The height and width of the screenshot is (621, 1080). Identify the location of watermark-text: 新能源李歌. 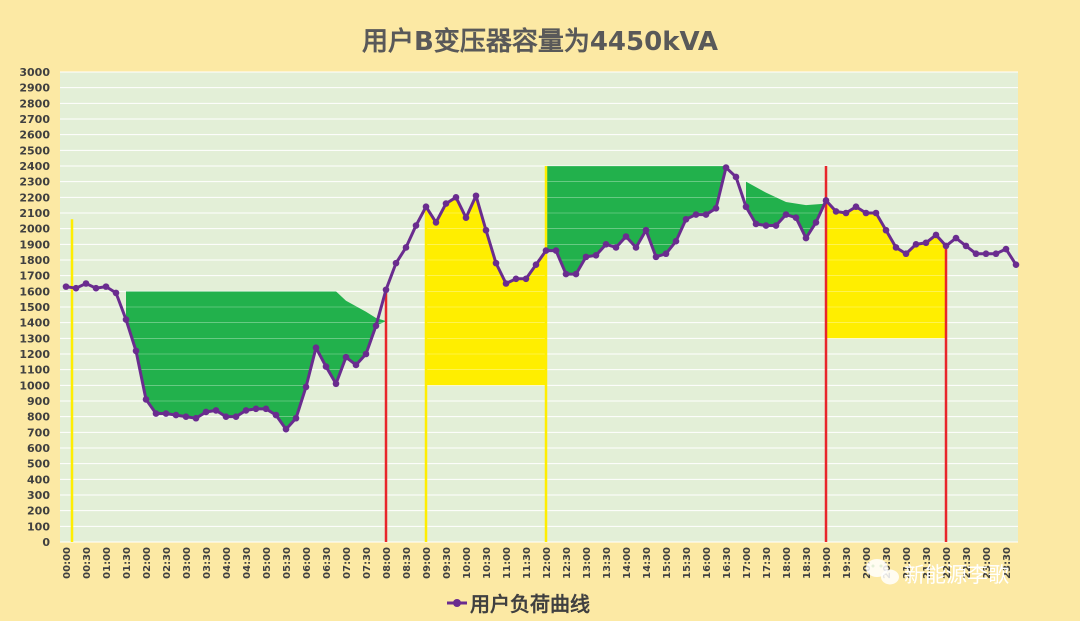
(956, 575).